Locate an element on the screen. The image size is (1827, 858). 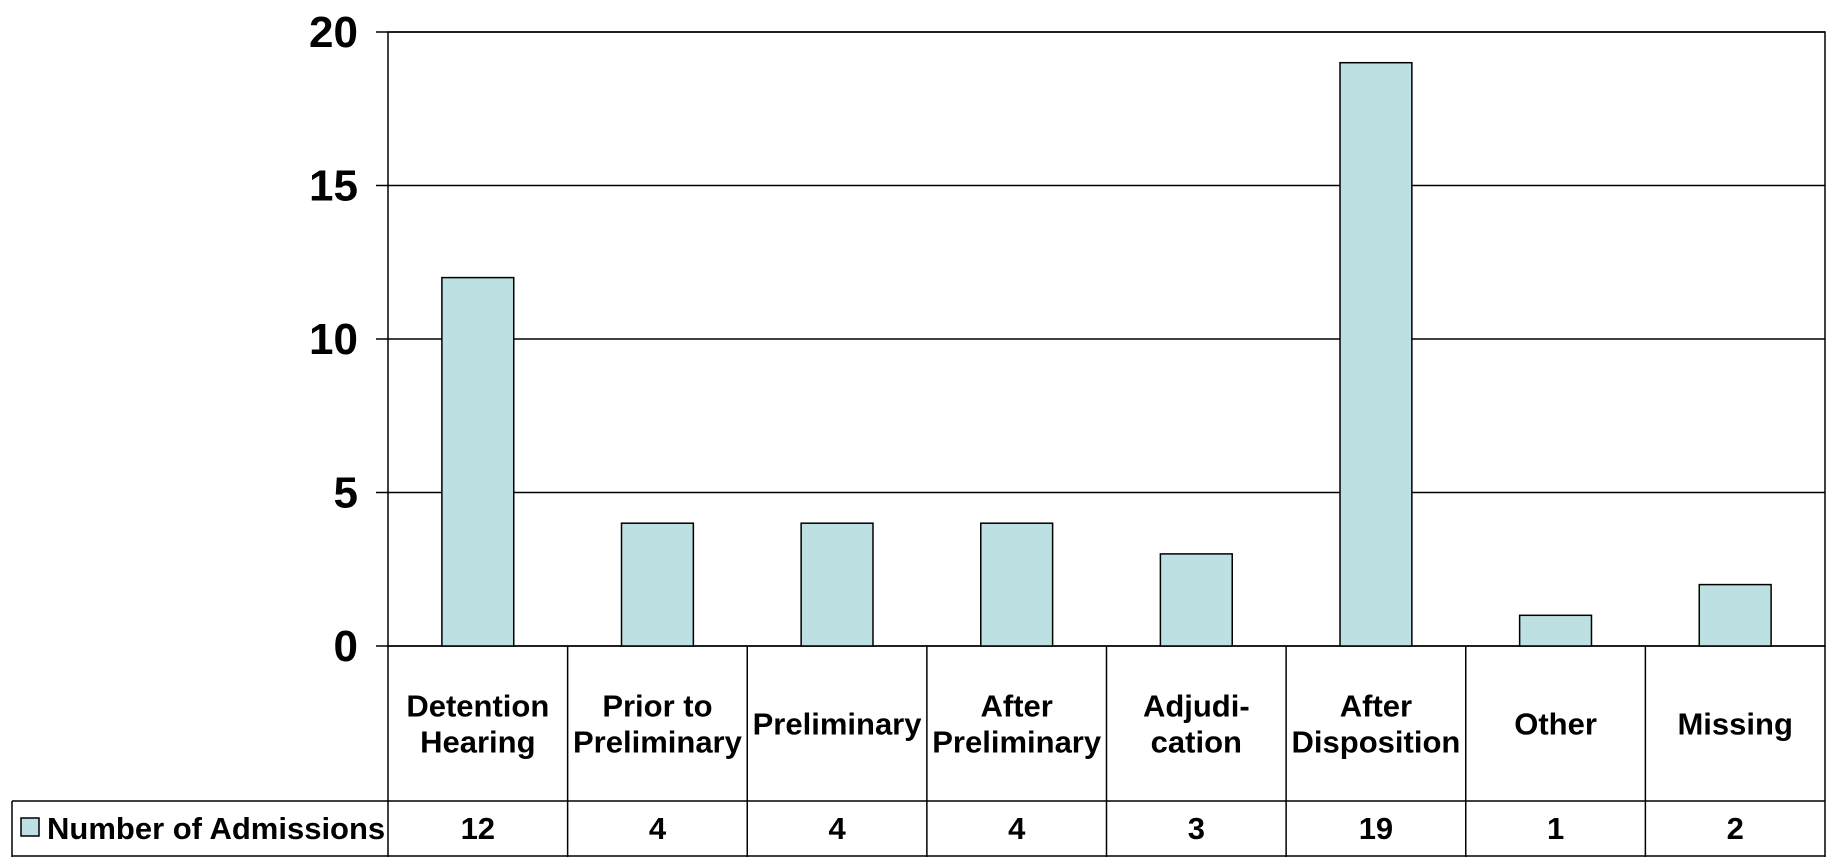
y-tick-label: 10 is located at coordinates (333, 339).